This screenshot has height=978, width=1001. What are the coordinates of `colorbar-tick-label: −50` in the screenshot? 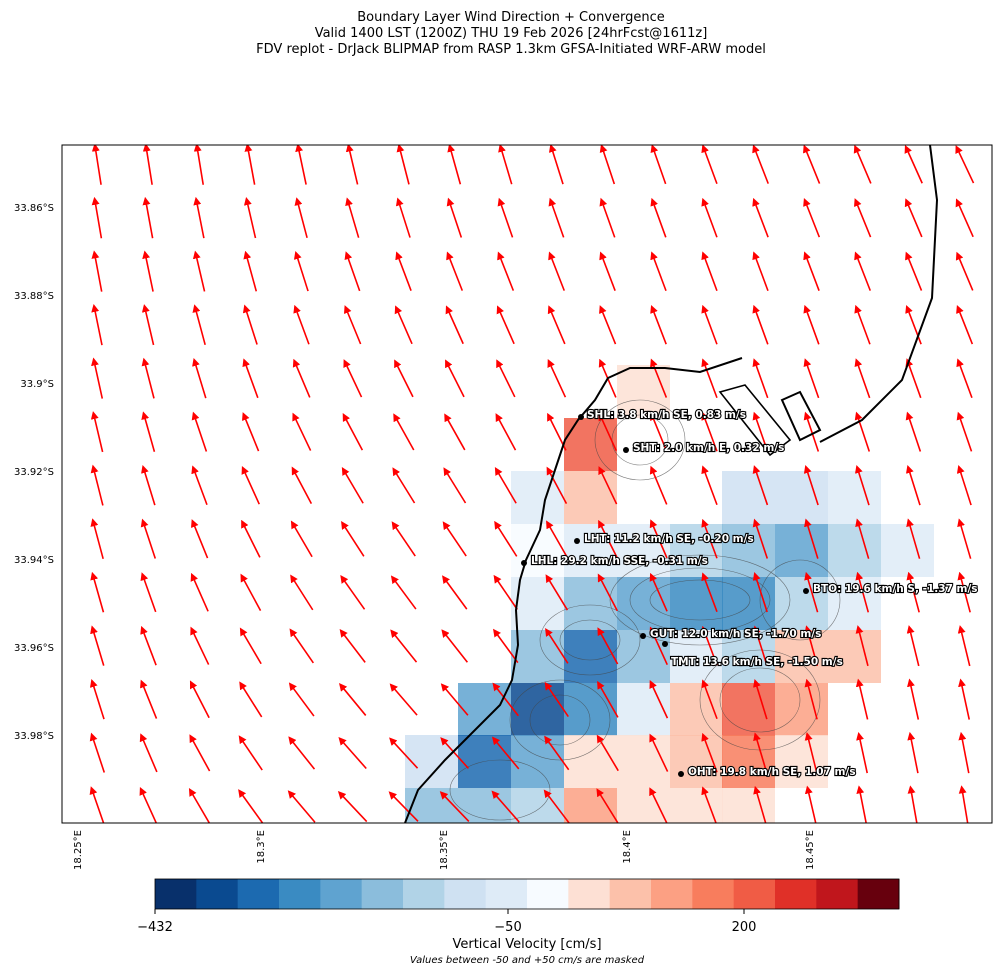 It's located at (507, 927).